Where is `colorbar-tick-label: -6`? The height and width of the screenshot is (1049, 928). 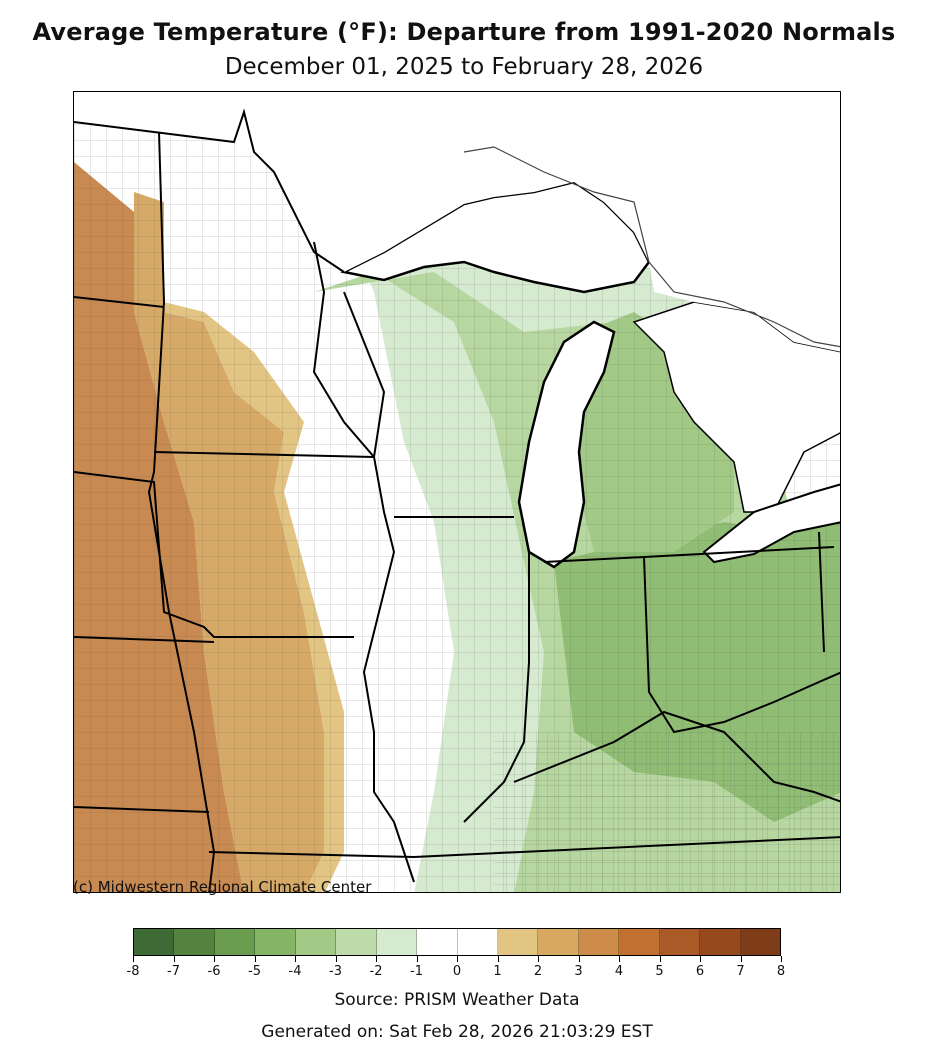
colorbar-tick-label: -6 is located at coordinates (214, 971).